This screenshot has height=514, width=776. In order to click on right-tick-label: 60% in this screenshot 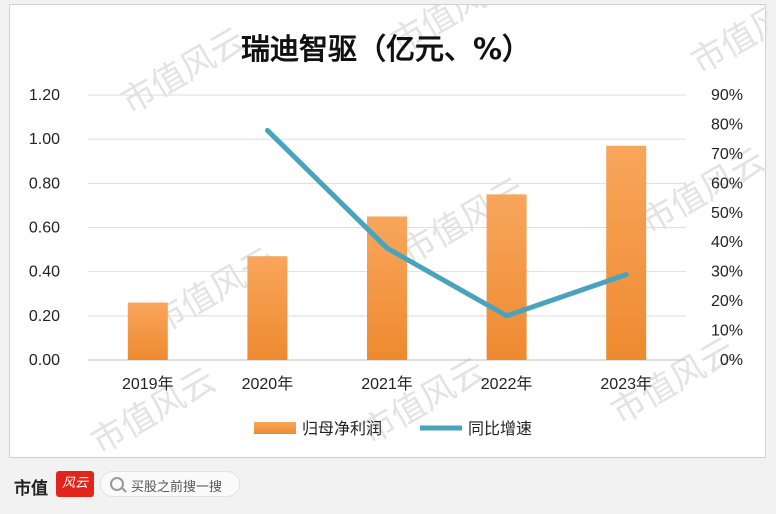, I will do `click(727, 183)`.